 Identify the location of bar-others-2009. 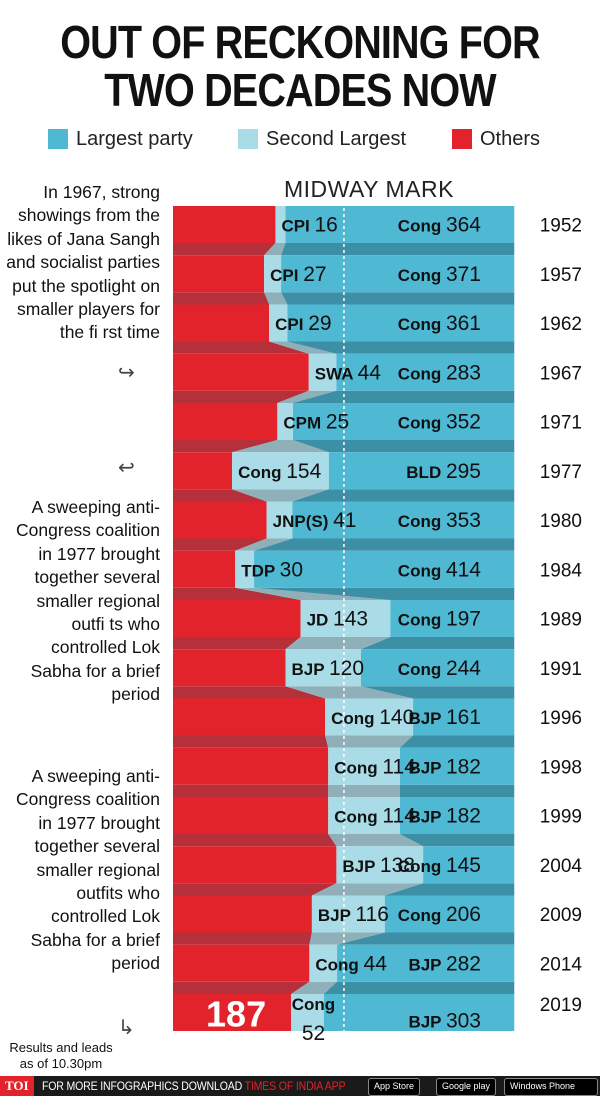
(242, 914).